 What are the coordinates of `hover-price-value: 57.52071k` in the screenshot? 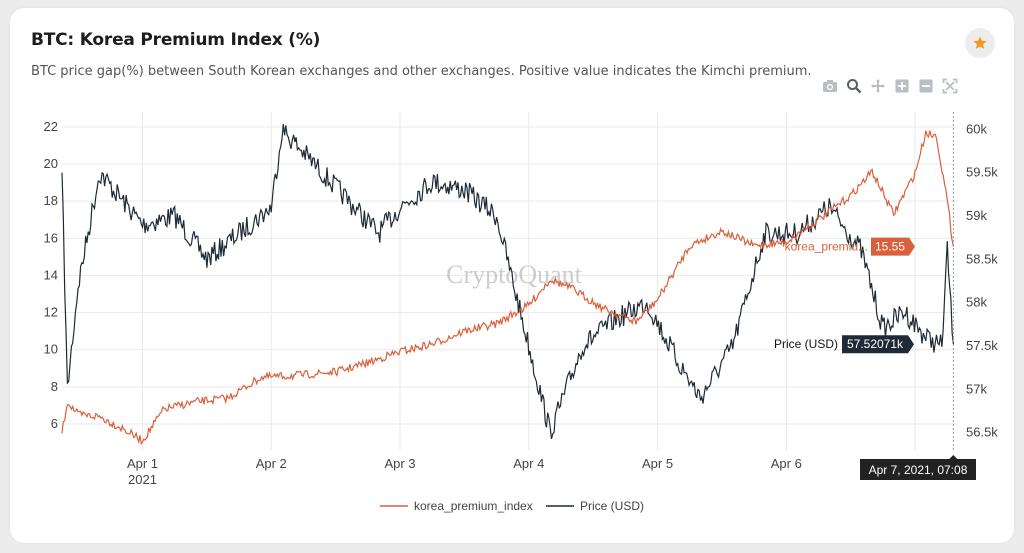 It's located at (875, 344).